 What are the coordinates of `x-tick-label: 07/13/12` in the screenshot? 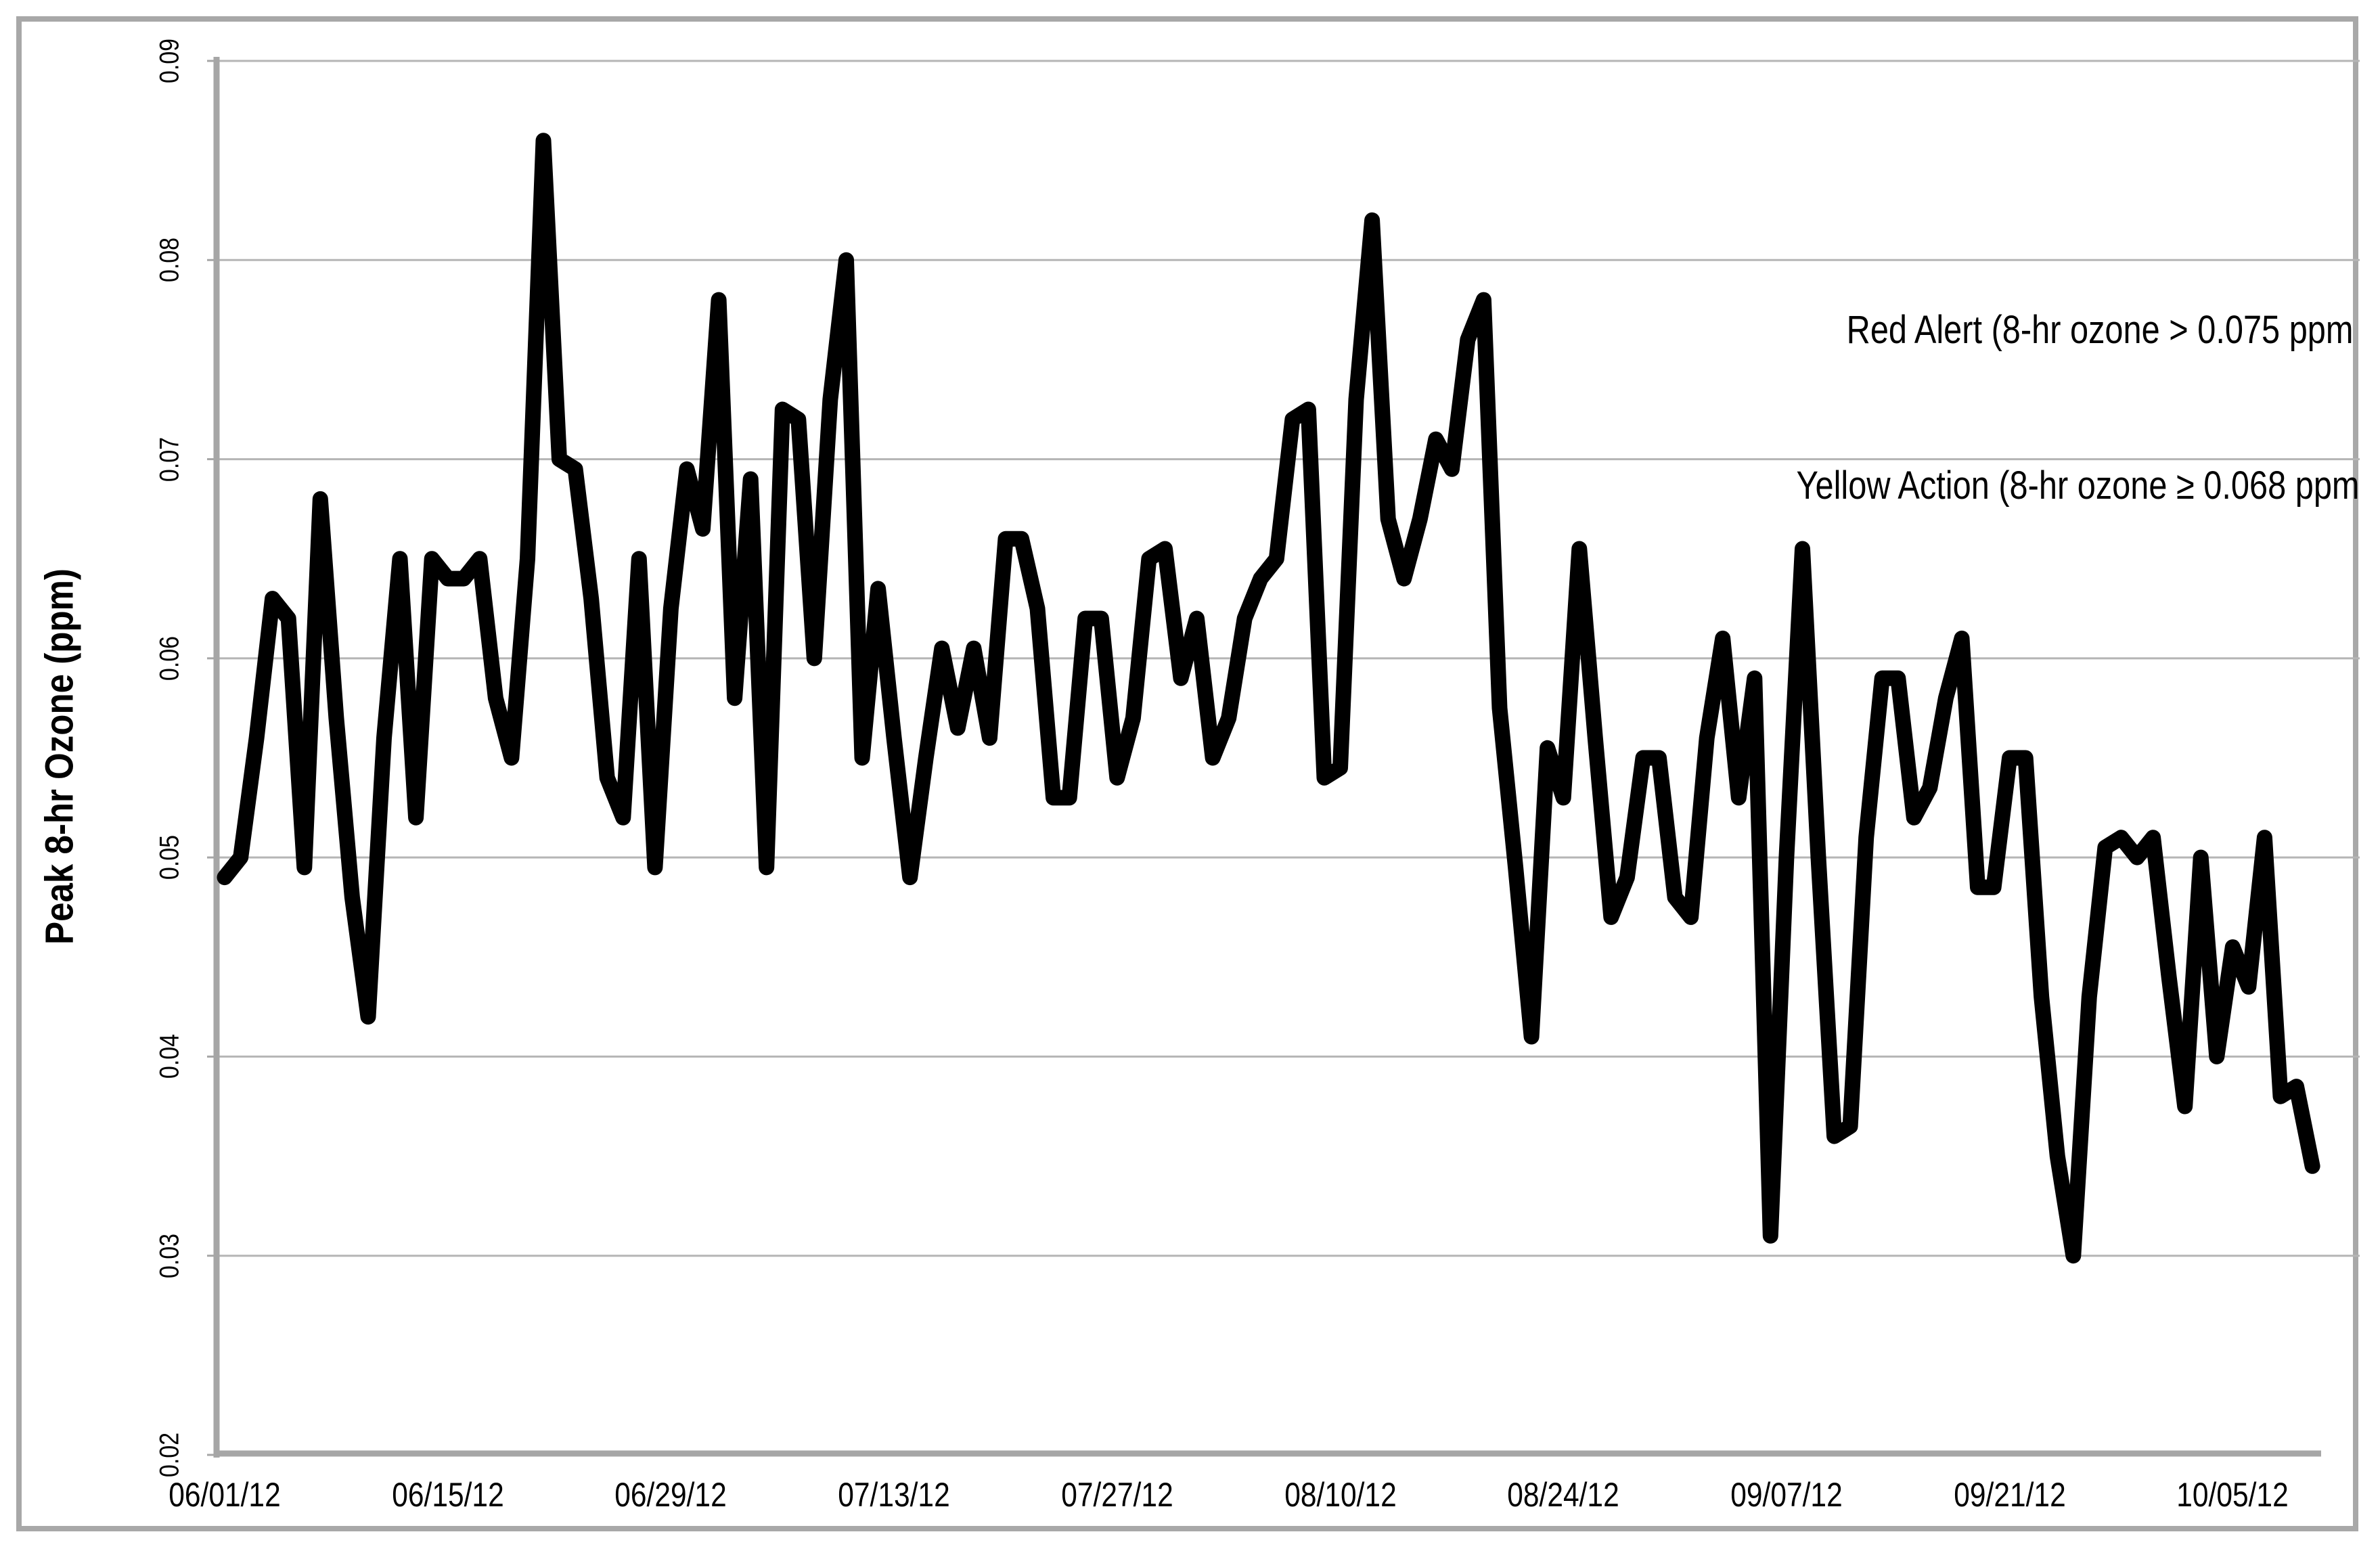 It's located at (894, 1495).